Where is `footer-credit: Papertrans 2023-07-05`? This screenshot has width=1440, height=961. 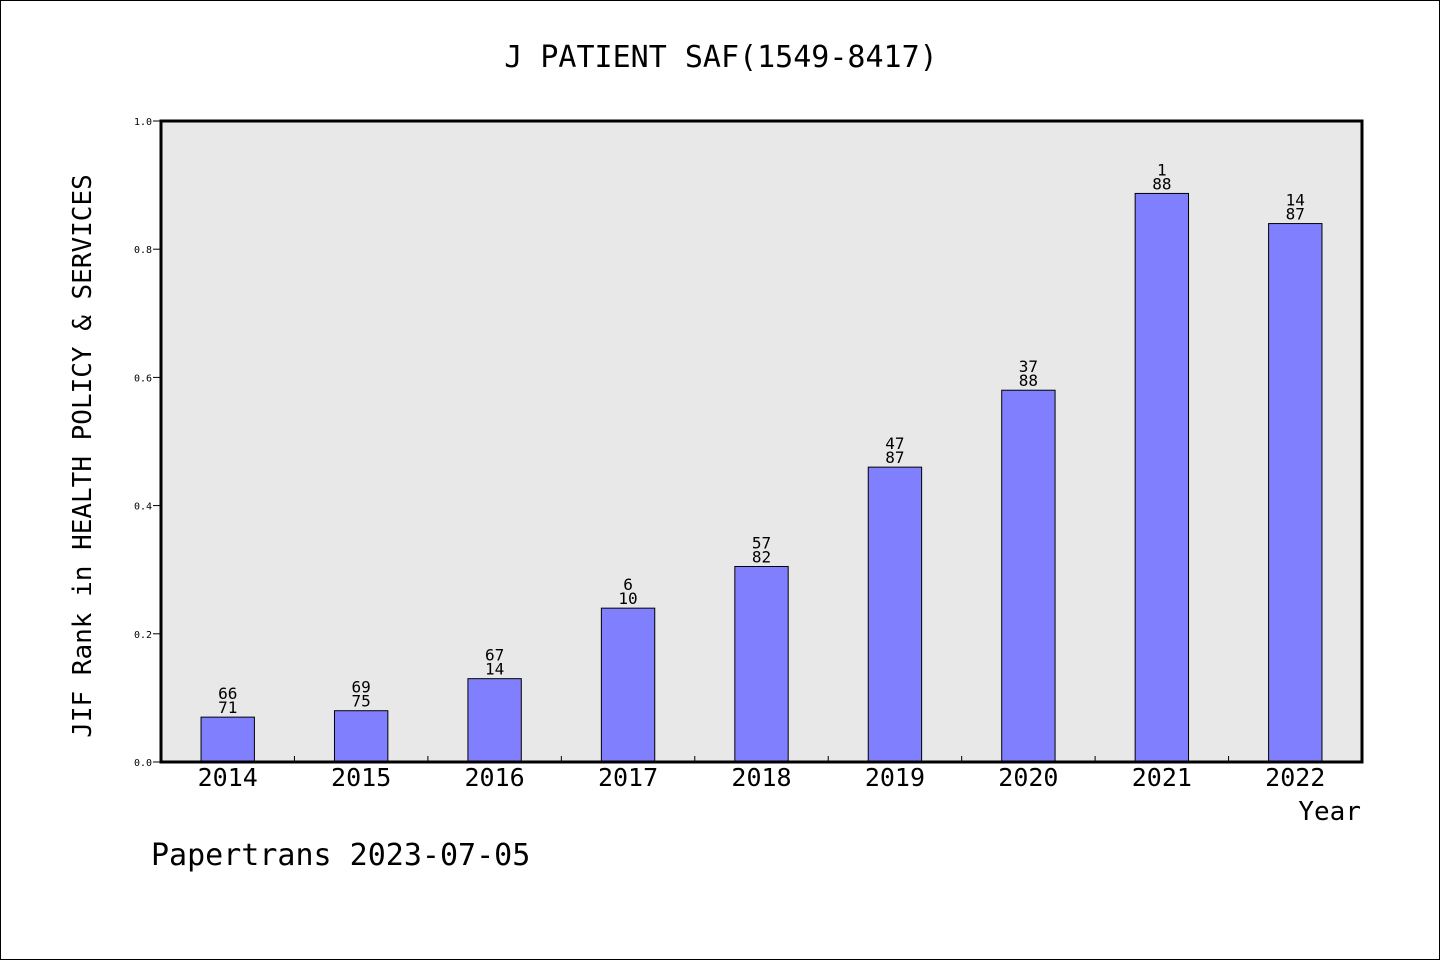
footer-credit: Papertrans 2023-07-05 is located at coordinates (340, 855).